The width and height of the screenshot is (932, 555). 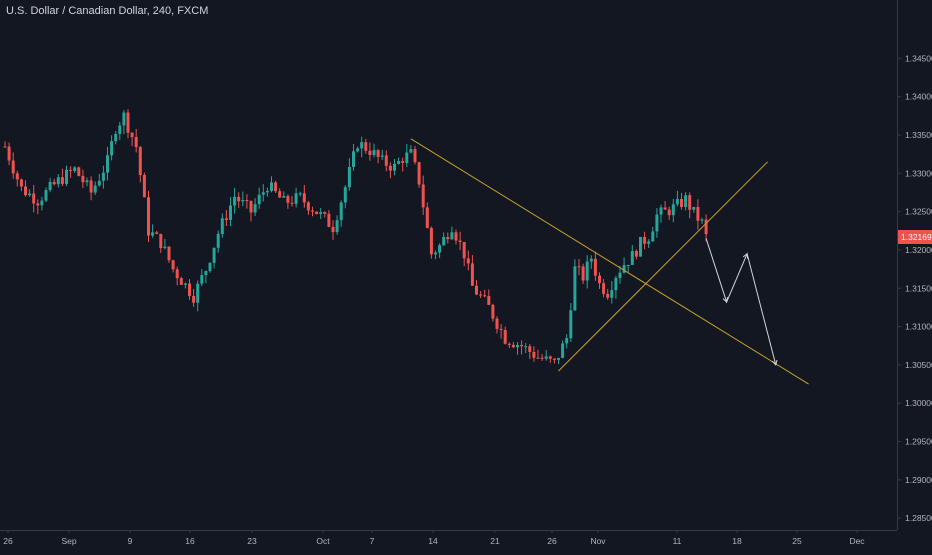 What do you see at coordinates (741, 302) in the screenshot?
I see `projection-path` at bounding box center [741, 302].